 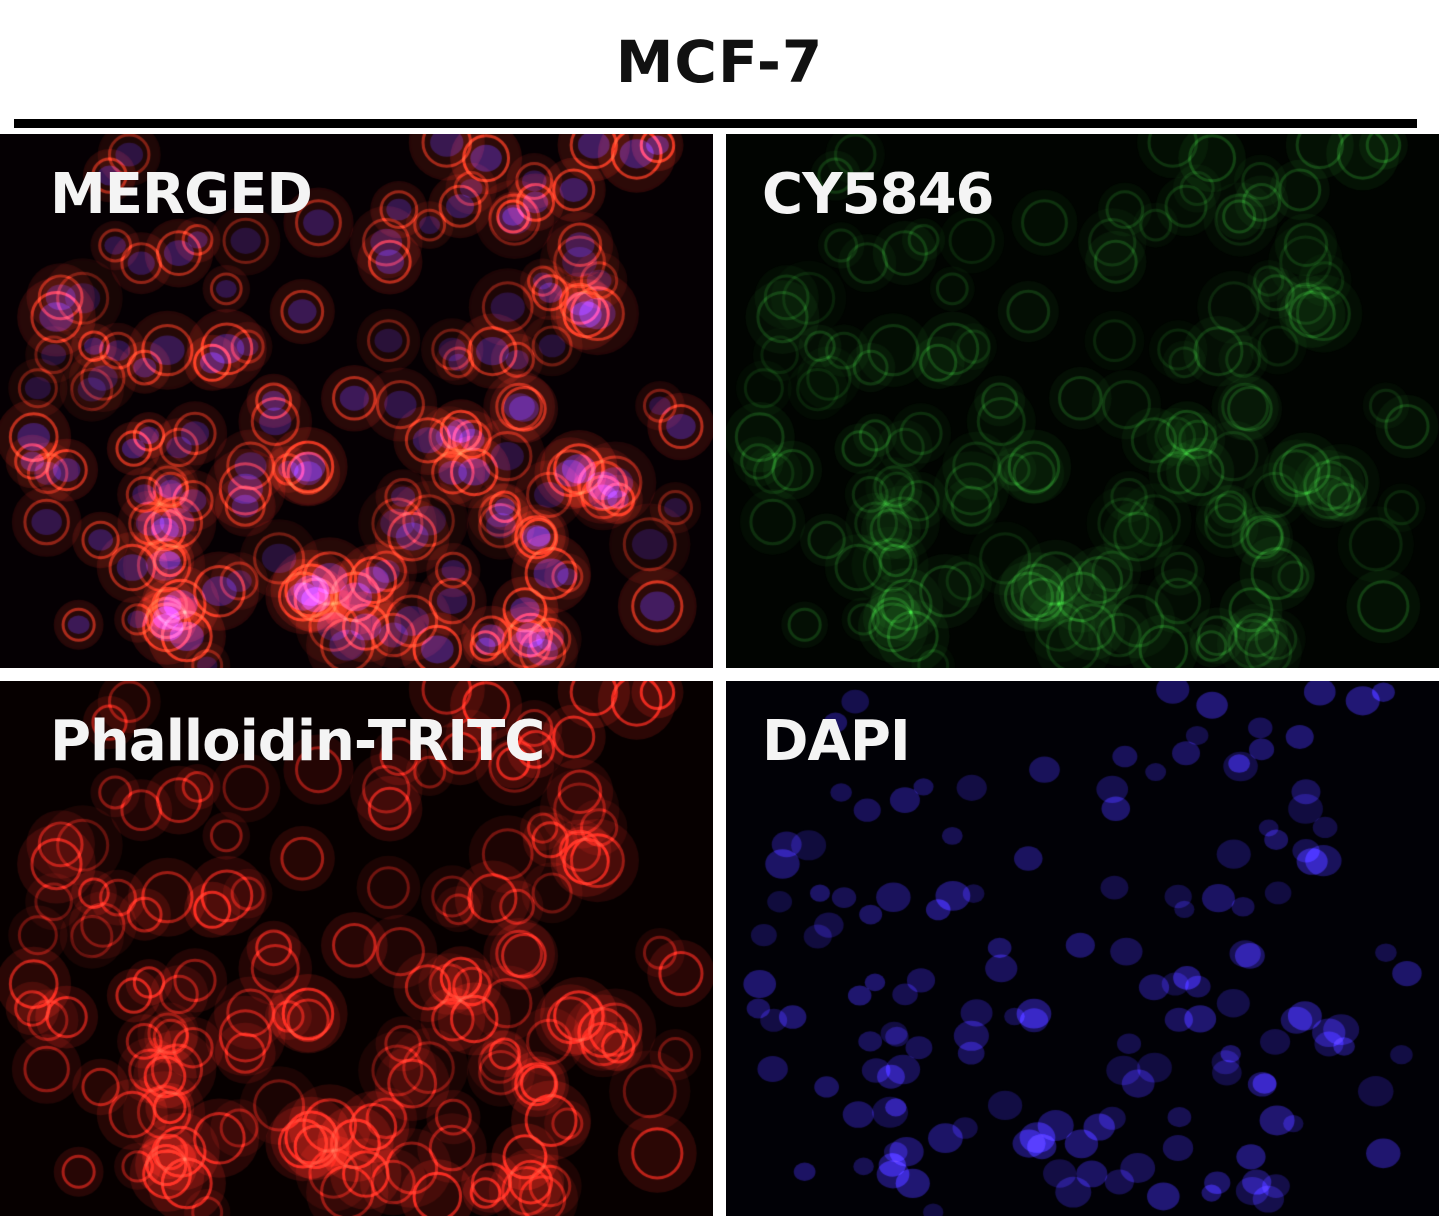 What do you see at coordinates (878, 194) in the screenshot?
I see `panel-label: CY5846` at bounding box center [878, 194].